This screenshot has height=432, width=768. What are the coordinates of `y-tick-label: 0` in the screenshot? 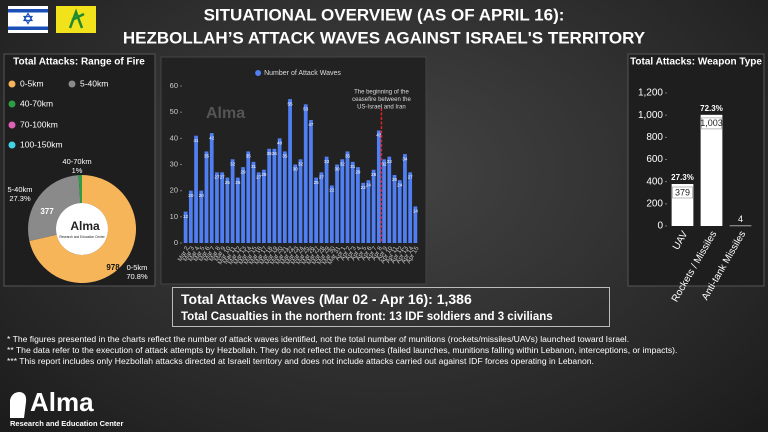 It's located at (176, 242).